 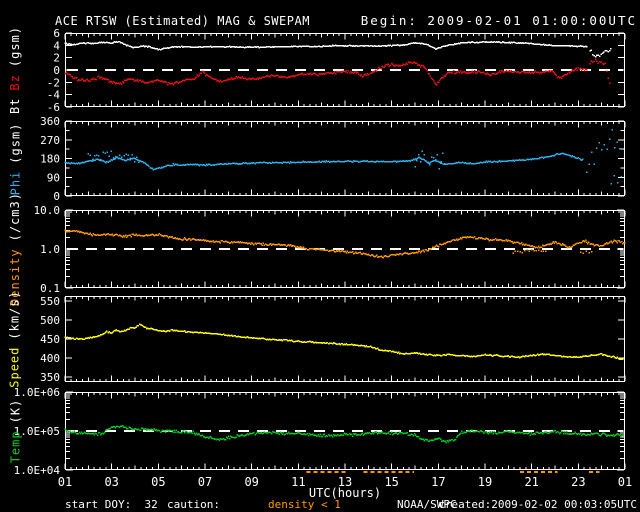 What do you see at coordinates (50, 358) in the screenshot?
I see `y-tick-label: 400` at bounding box center [50, 358].